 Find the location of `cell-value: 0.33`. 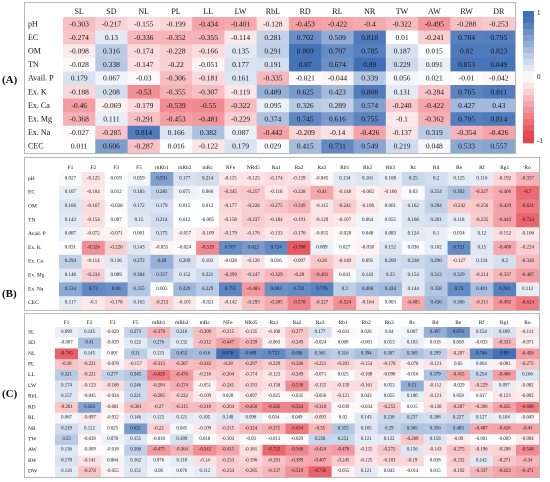

cell-value: 0.33 is located at coordinates (66, 439).